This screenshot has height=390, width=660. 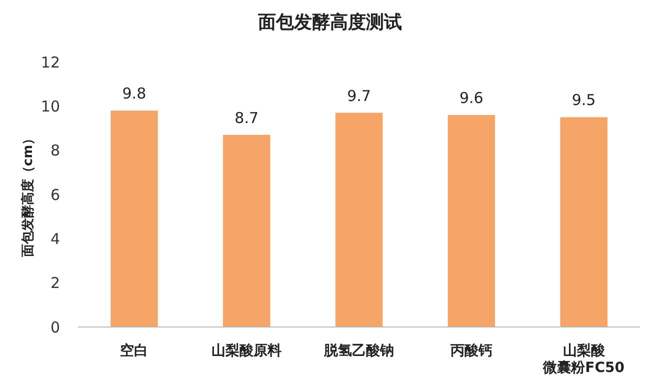 I want to click on y-tick-label: 6, so click(x=55, y=195).